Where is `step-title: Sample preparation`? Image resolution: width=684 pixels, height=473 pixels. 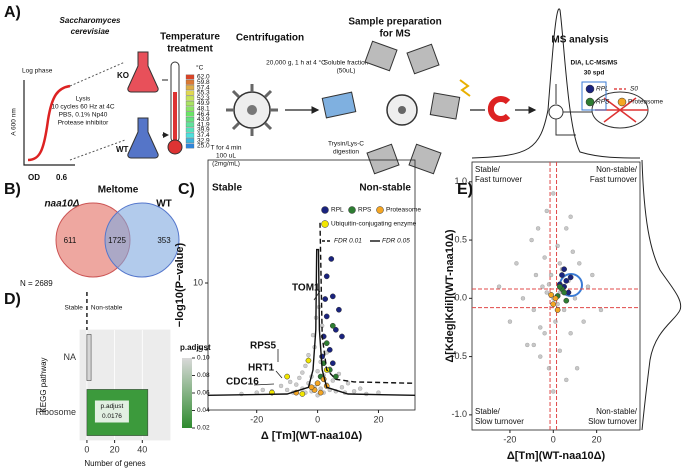 step-title: Sample preparation is located at coordinates (394, 22).